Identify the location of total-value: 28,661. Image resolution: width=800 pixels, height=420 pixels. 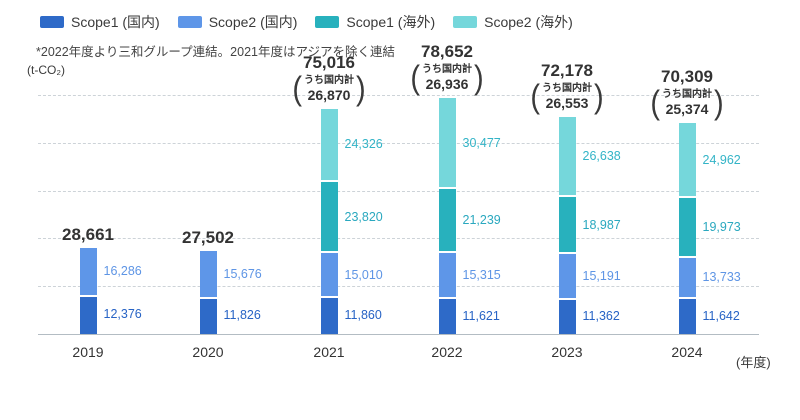
(88, 234).